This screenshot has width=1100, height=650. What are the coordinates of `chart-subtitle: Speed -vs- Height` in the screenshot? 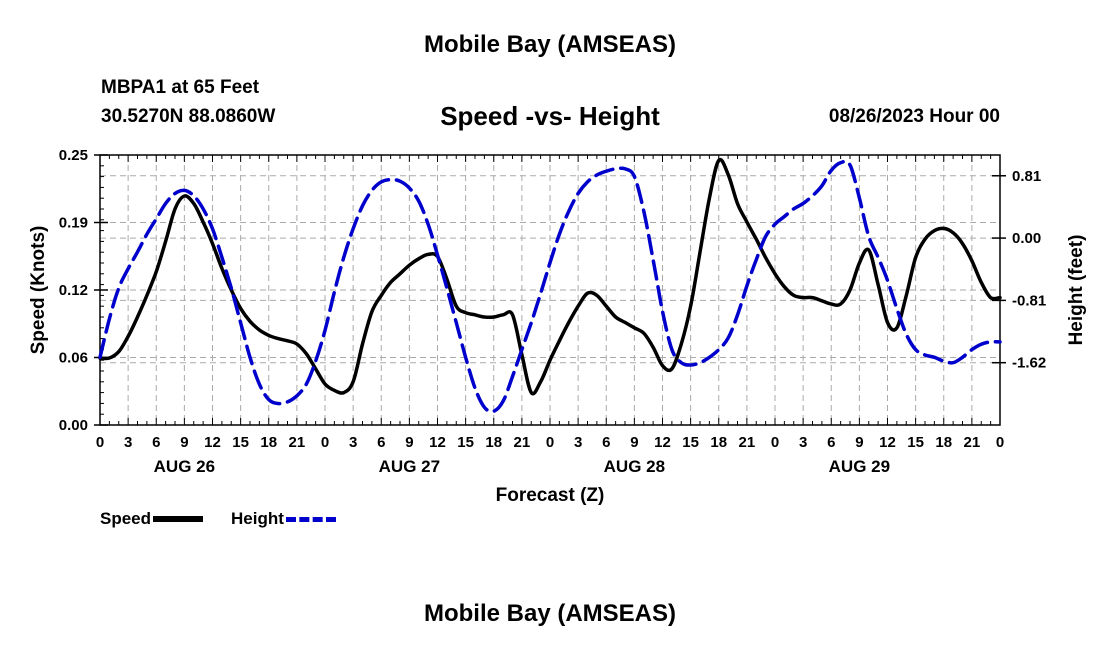 It's located at (550, 116).